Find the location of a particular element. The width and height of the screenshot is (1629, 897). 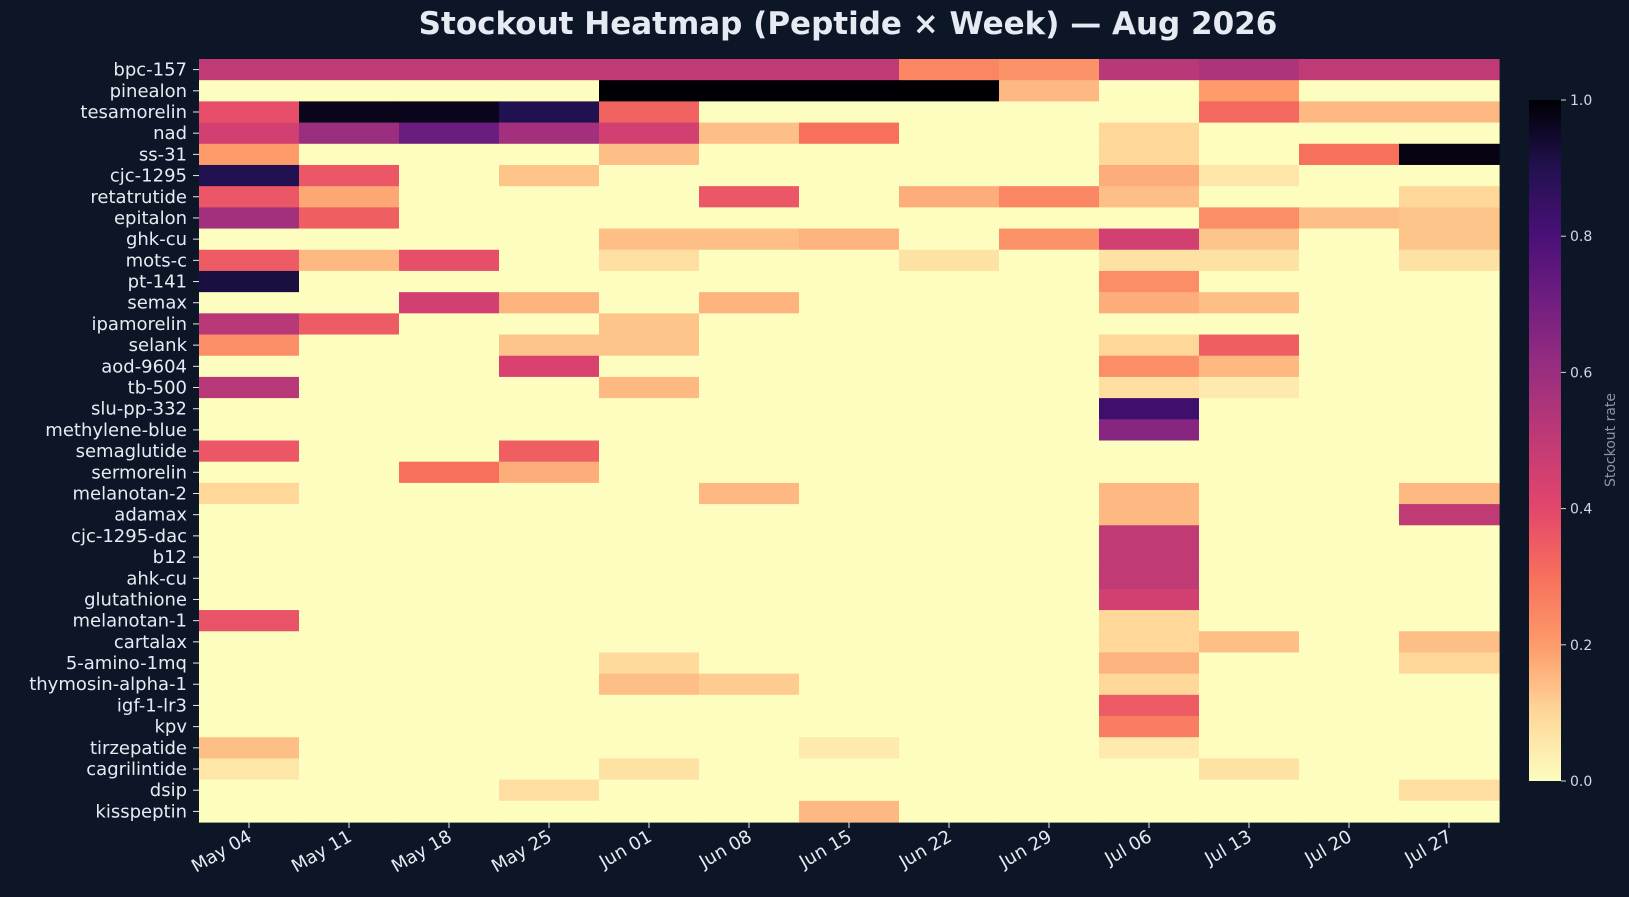

y-tick-label: nad is located at coordinates (170, 133).